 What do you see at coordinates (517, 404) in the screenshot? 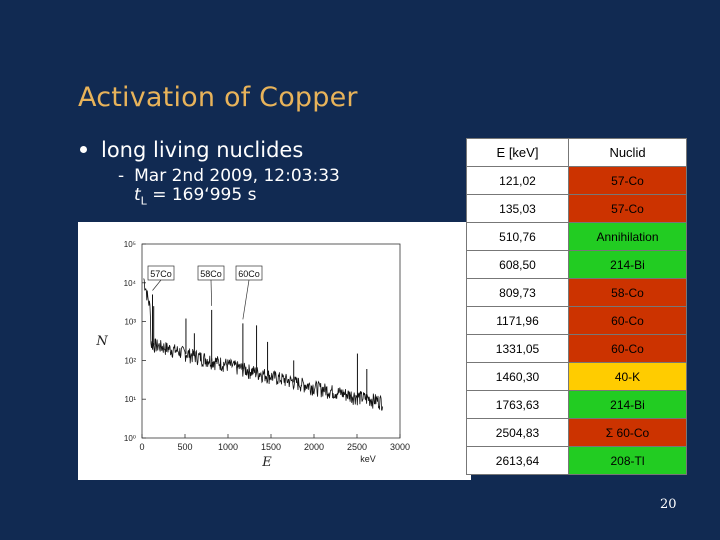
I see `energy-cell: 1763,63` at bounding box center [517, 404].